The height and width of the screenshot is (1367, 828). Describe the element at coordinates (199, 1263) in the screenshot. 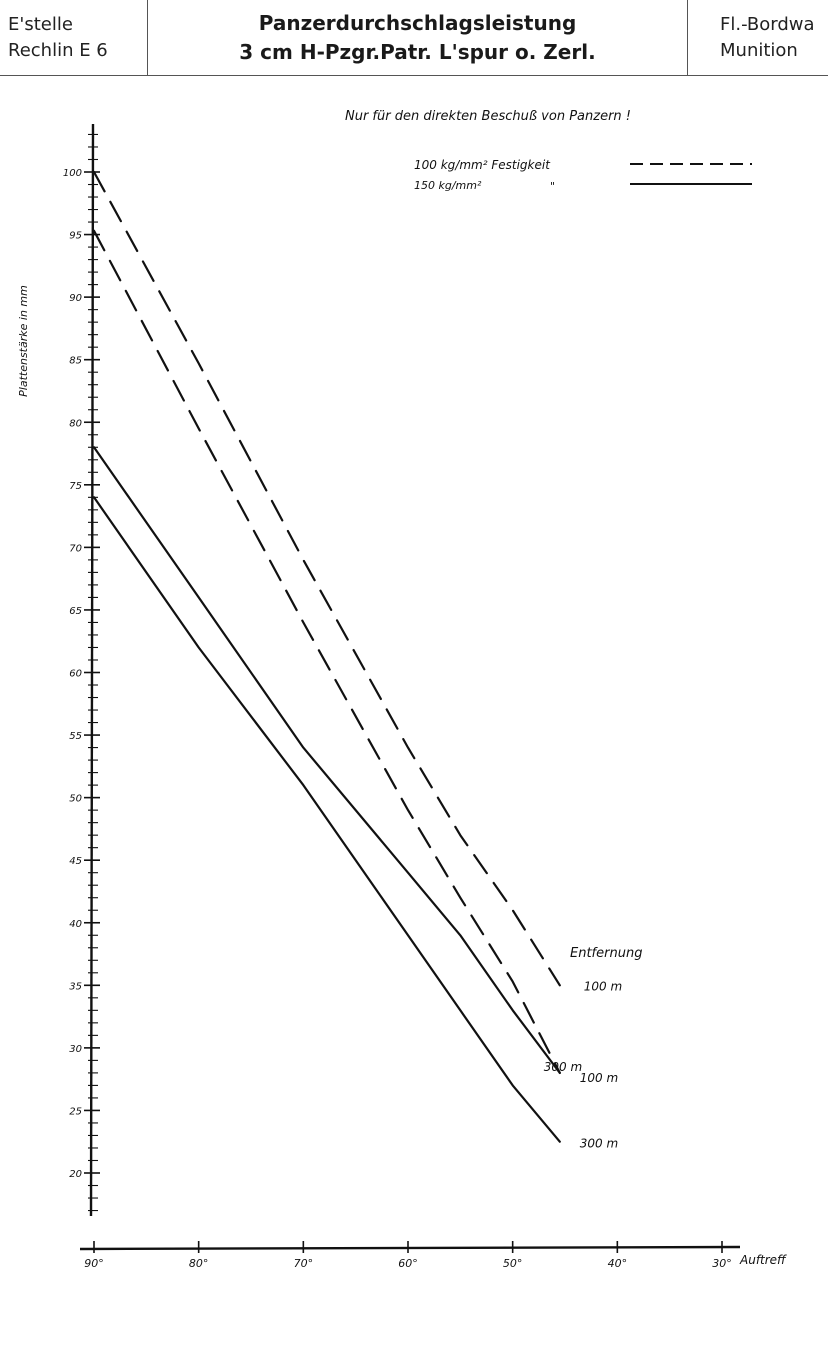

I see `x-tick-label: 80°` at that location.